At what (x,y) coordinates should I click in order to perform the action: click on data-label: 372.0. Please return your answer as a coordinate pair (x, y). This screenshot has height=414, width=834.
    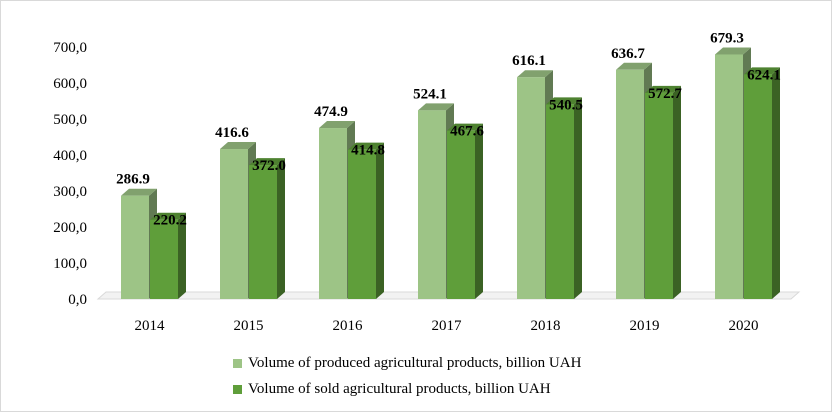
    Looking at the image, I should click on (269, 166).